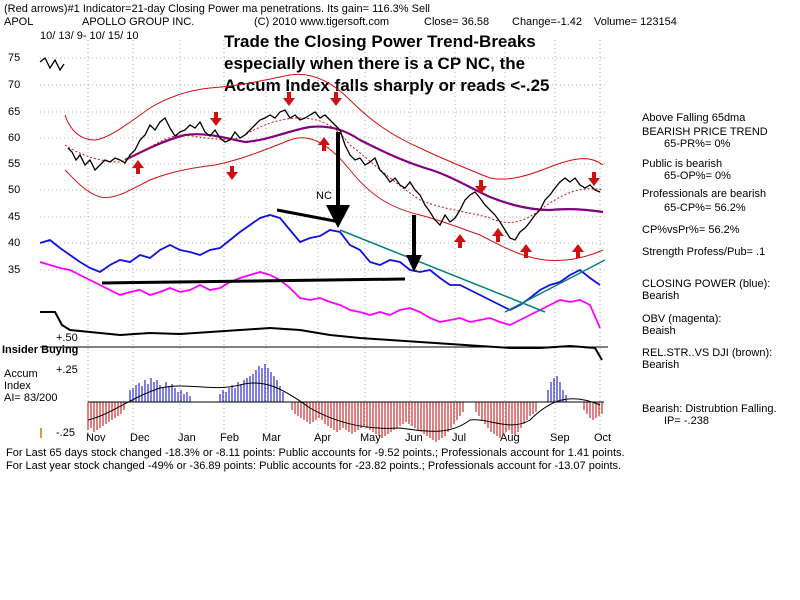 The height and width of the screenshot is (600, 800). I want to click on x-tick-feb: Feb, so click(229, 438).